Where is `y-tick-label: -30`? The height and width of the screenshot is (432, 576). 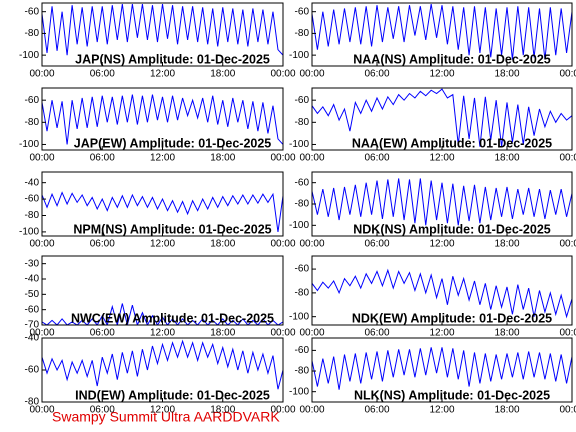 y-tick-label: -30 is located at coordinates (32, 263).